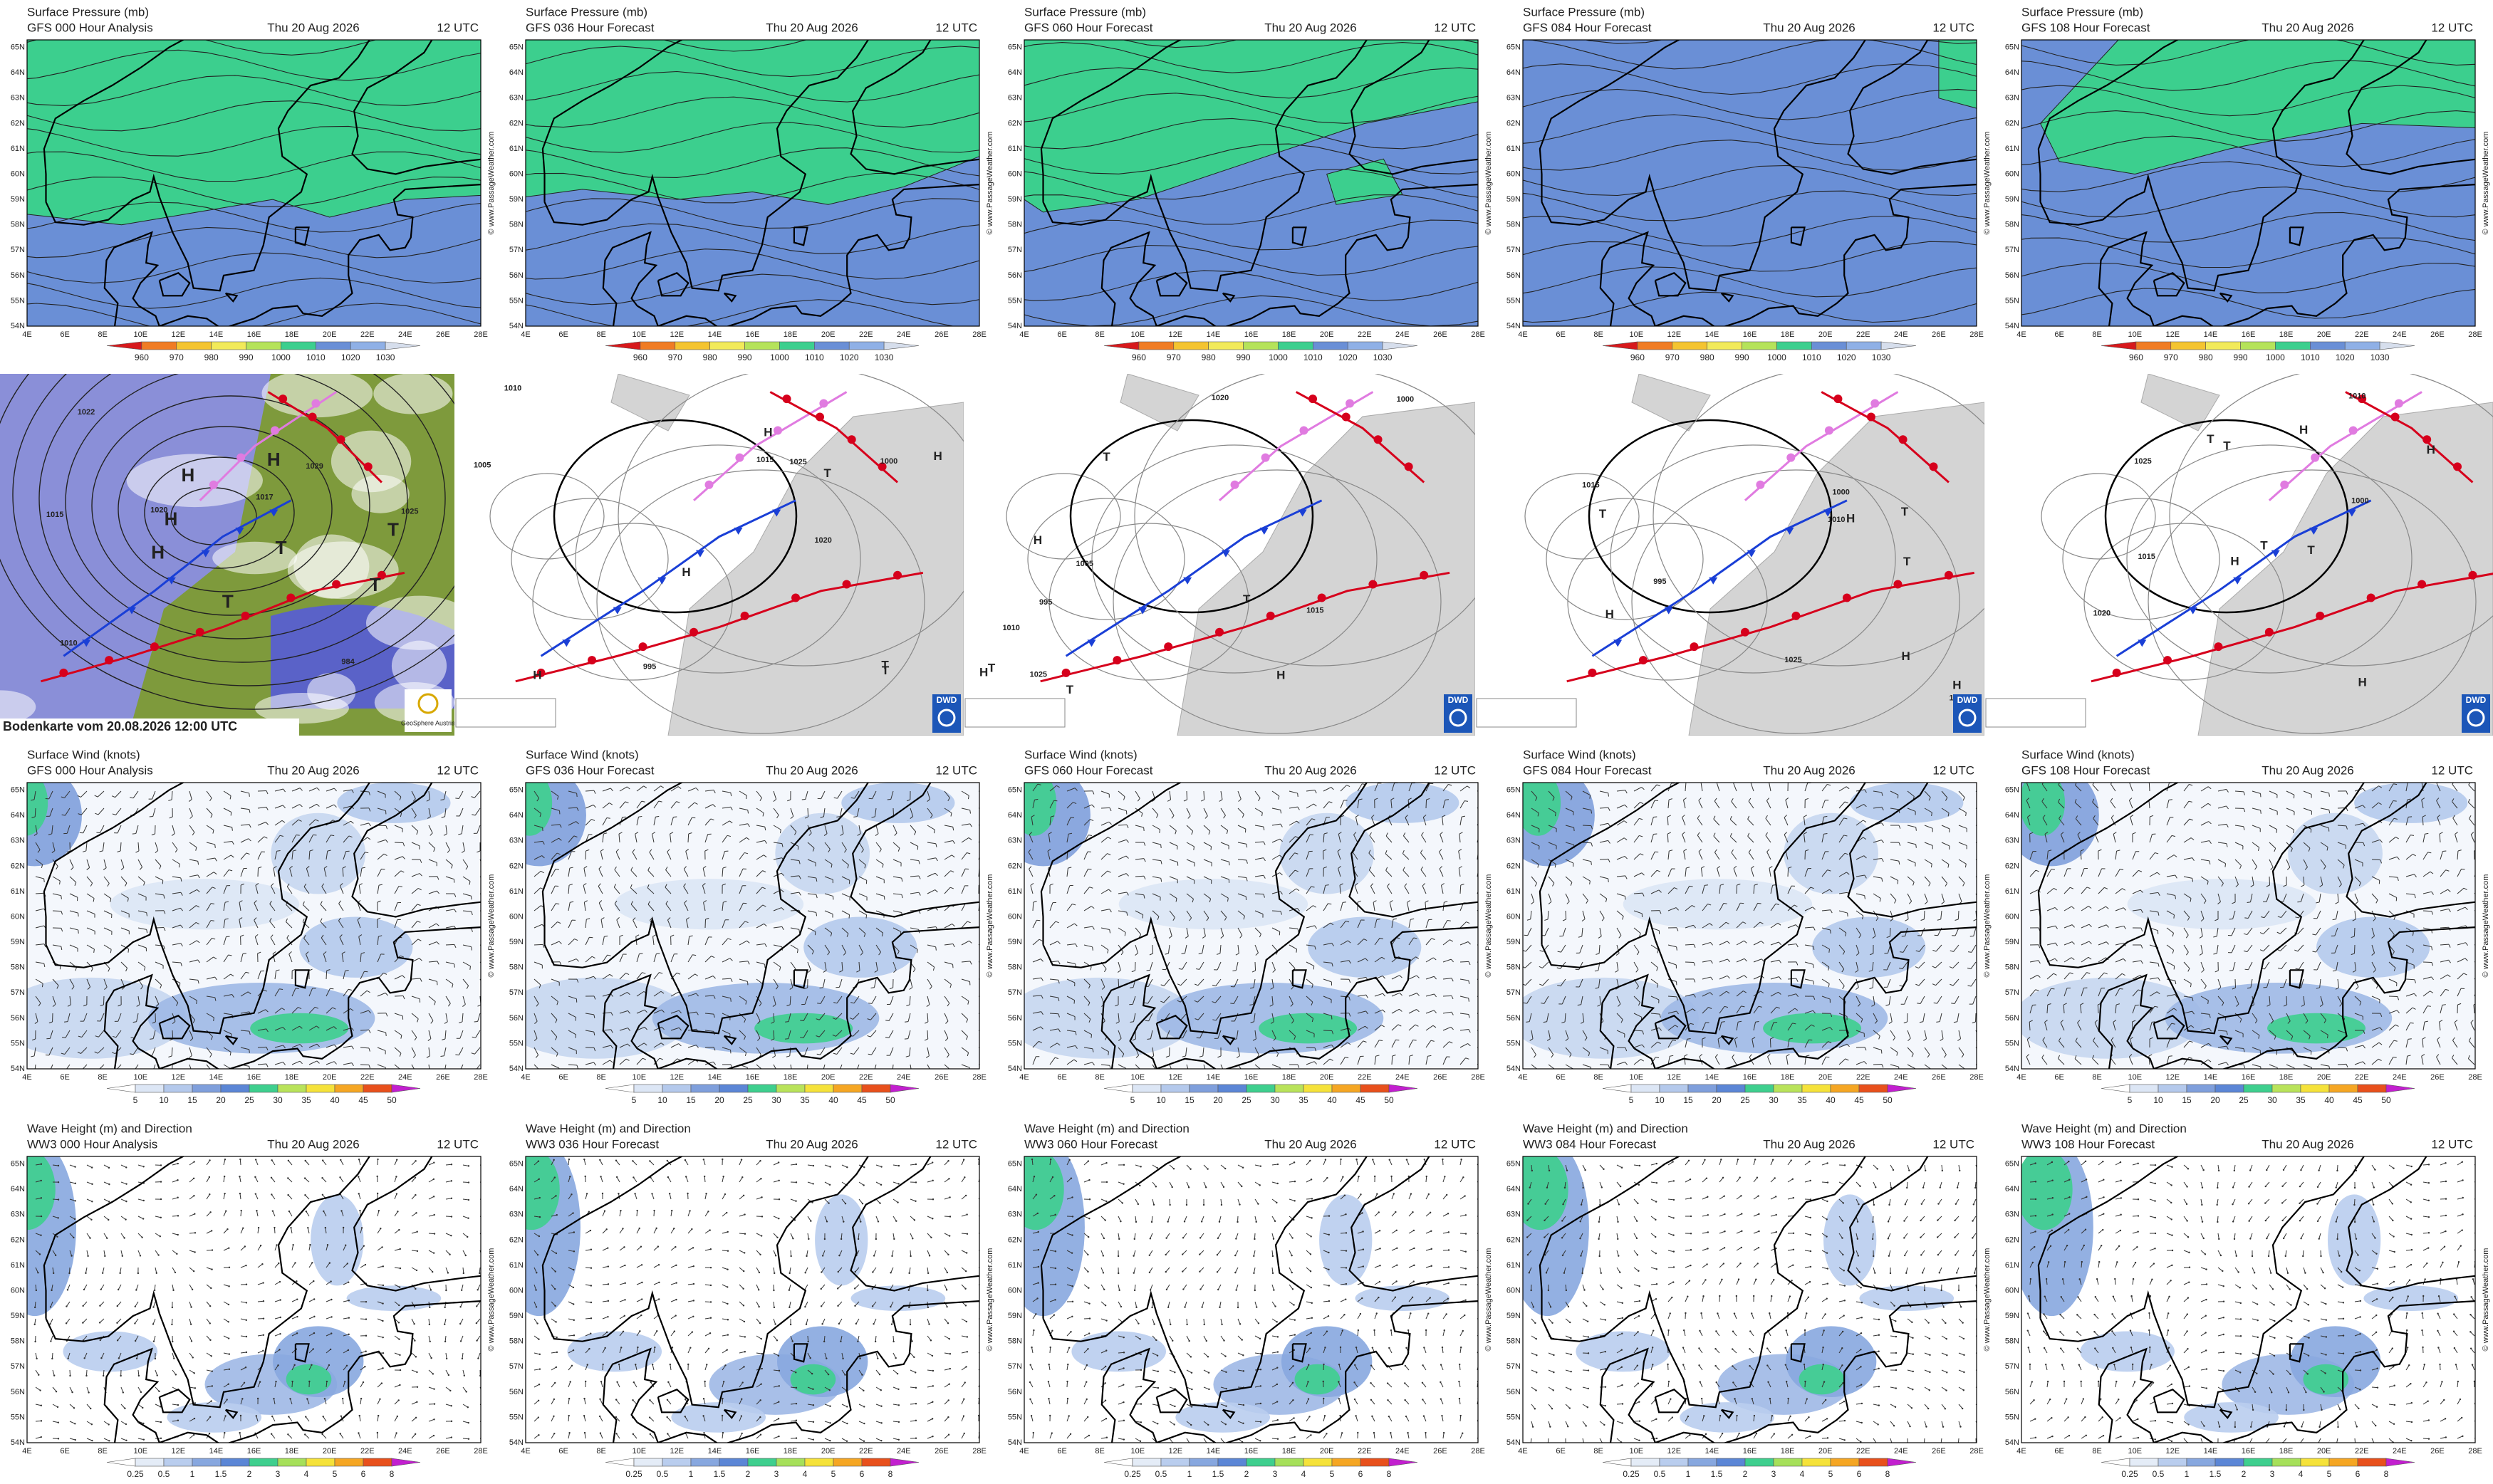  What do you see at coordinates (1750, 183) in the screenshot?
I see `map-area` at bounding box center [1750, 183].